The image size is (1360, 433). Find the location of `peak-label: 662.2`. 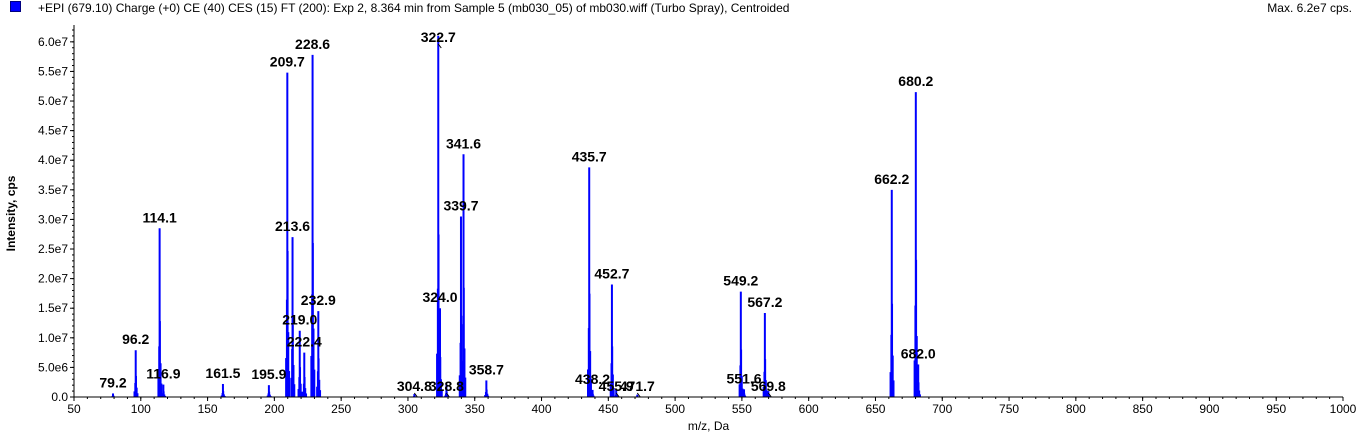

peak-label: 662.2 is located at coordinates (891, 179).